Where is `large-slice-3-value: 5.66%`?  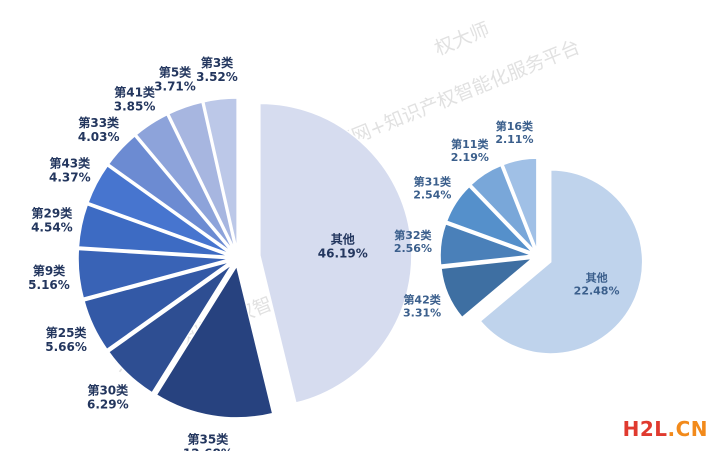 large-slice-3-value: 5.66% is located at coordinates (66, 347).